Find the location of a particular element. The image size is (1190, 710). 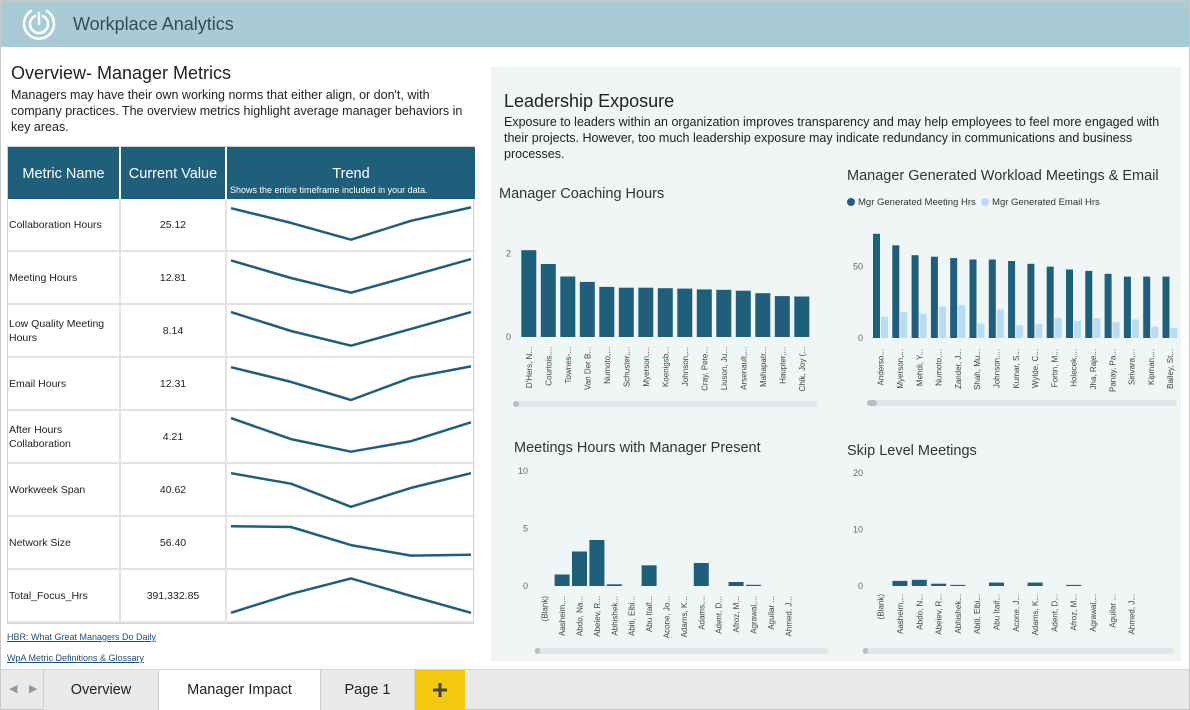

chevron-left-icon: ◀ is located at coordinates (13, 689).